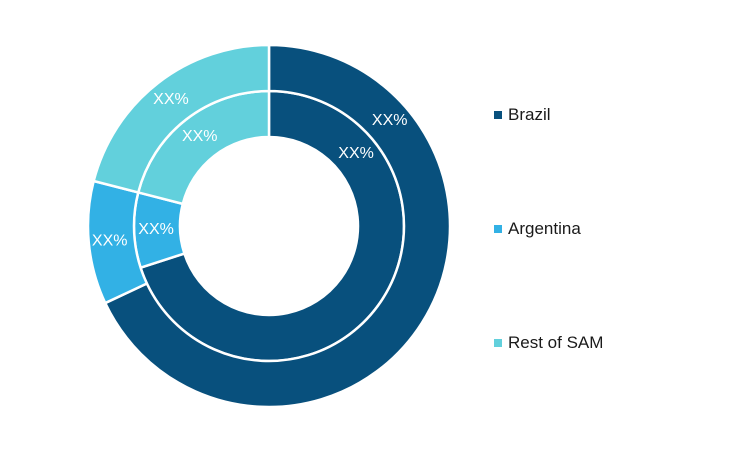 The image size is (750, 451). Describe the element at coordinates (498, 229) in the screenshot. I see `legend-swatch-argentina` at that location.